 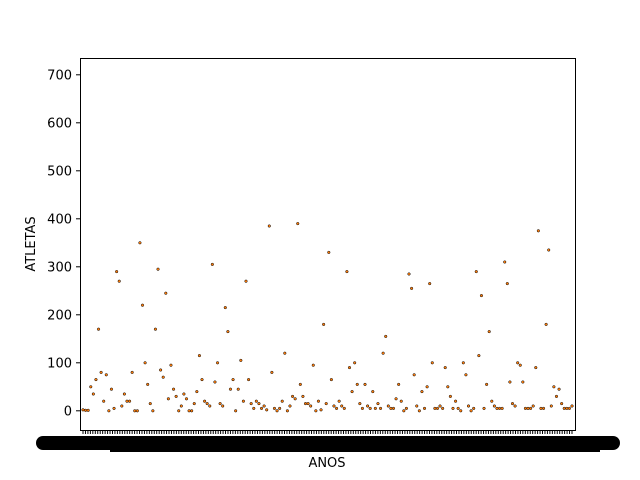 What do you see at coordinates (59, 363) in the screenshot?
I see `y-tick-label: 100` at bounding box center [59, 363].